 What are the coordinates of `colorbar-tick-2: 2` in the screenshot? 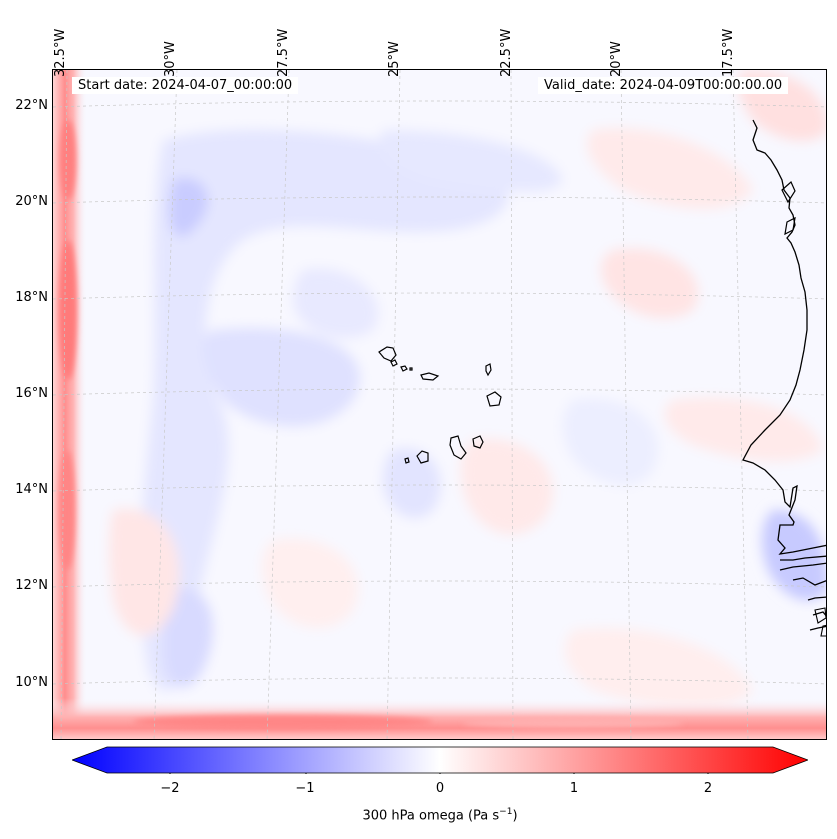 It's located at (708, 788).